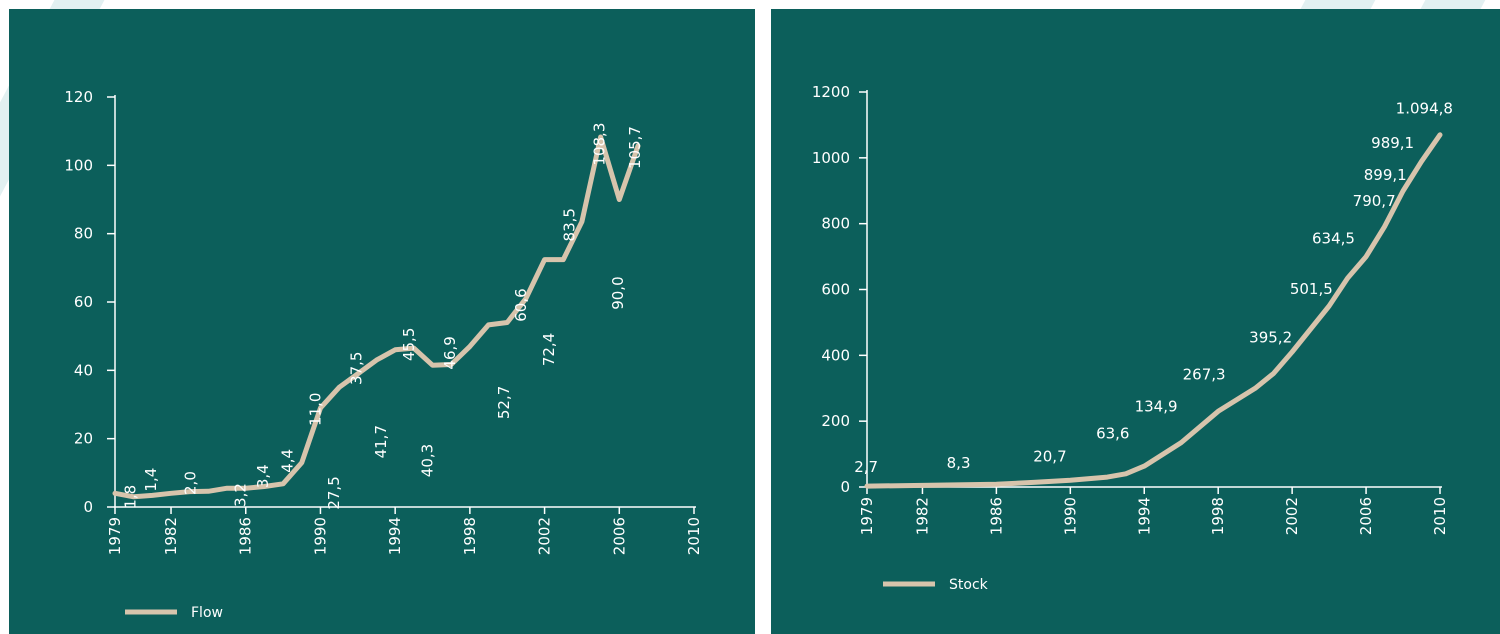 This screenshot has height=634, width=1500. I want to click on legend-label: Stock, so click(969, 585).